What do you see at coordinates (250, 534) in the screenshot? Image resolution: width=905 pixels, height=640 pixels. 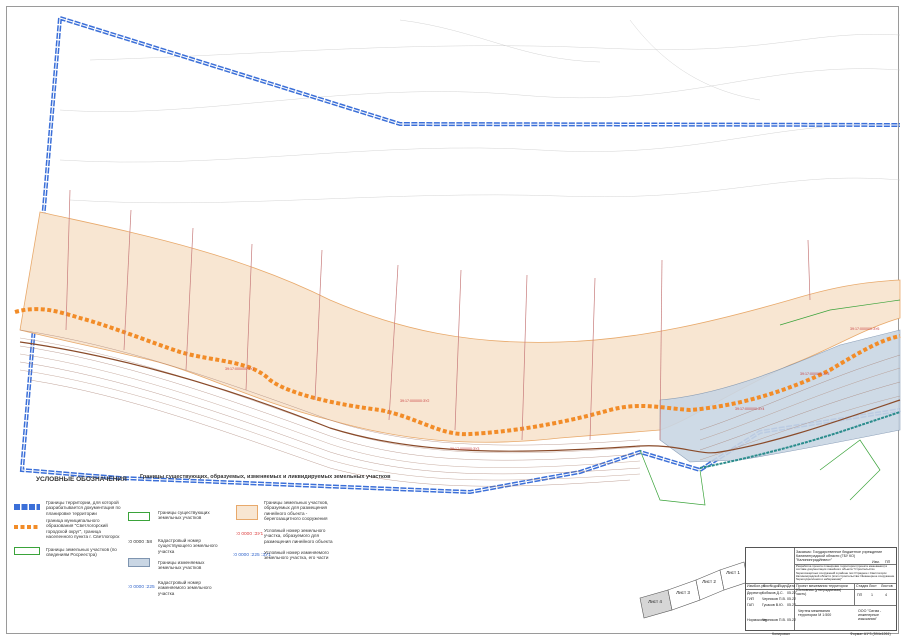 I see `code-formed: :0 0000 :ЗУ1` at bounding box center [250, 534].